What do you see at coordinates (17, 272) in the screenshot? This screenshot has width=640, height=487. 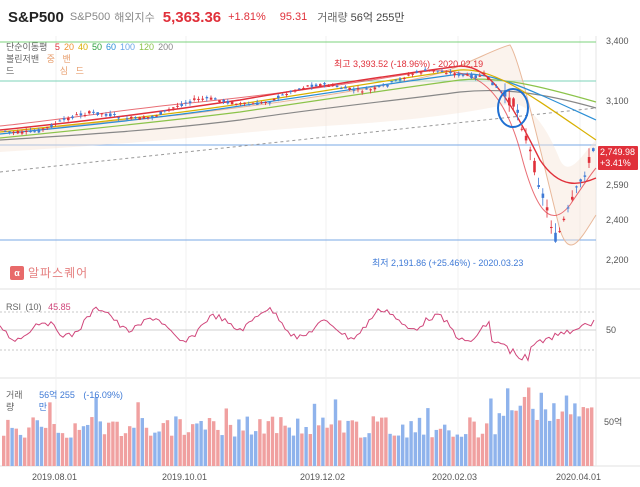 I see `alphasquare-logo-icon: α` at bounding box center [17, 272].